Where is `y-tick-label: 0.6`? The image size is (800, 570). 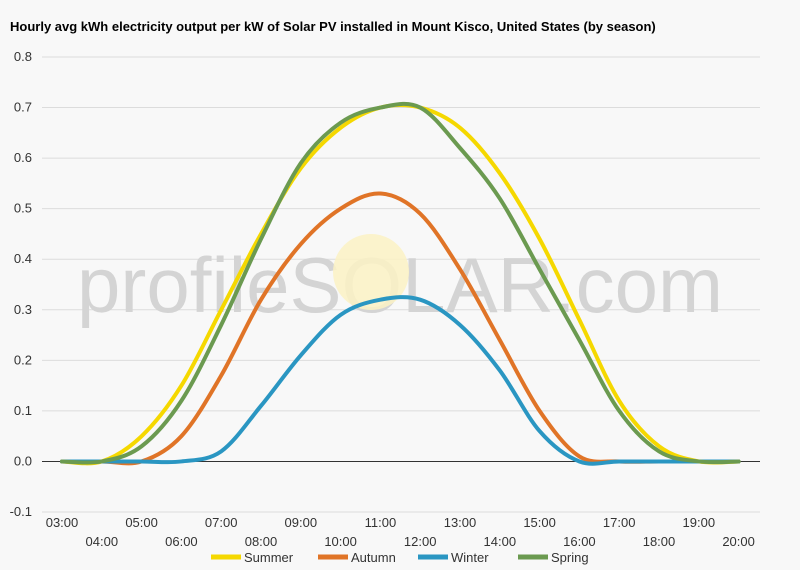
y-tick-label: 0.6 is located at coordinates (23, 157).